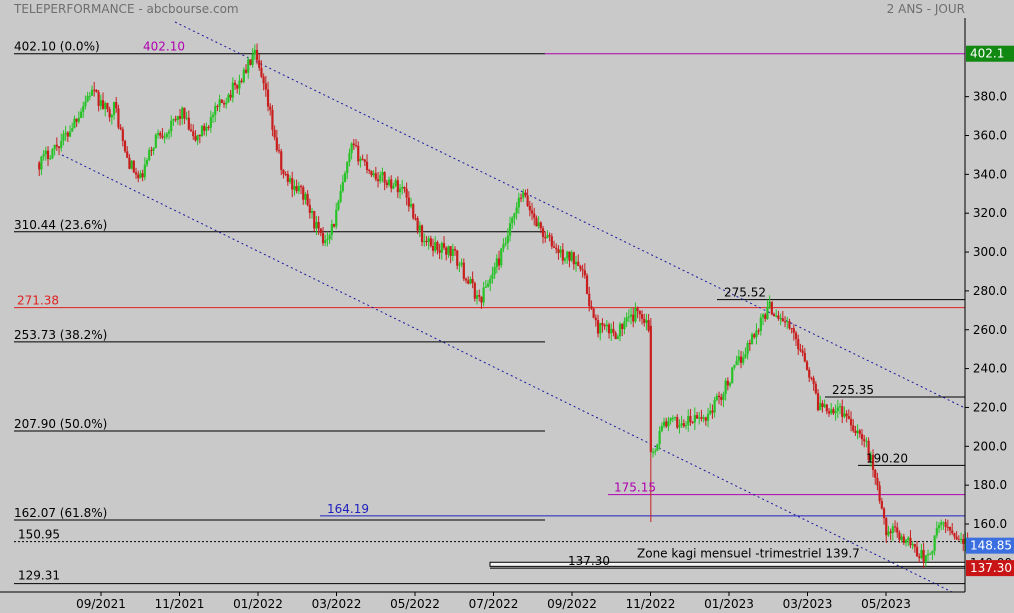 The height and width of the screenshot is (613, 1014). Describe the element at coordinates (748, 553) in the screenshot. I see `kagi-zone-label: Zone kagi mensuel -trimestriel 139.7` at that location.